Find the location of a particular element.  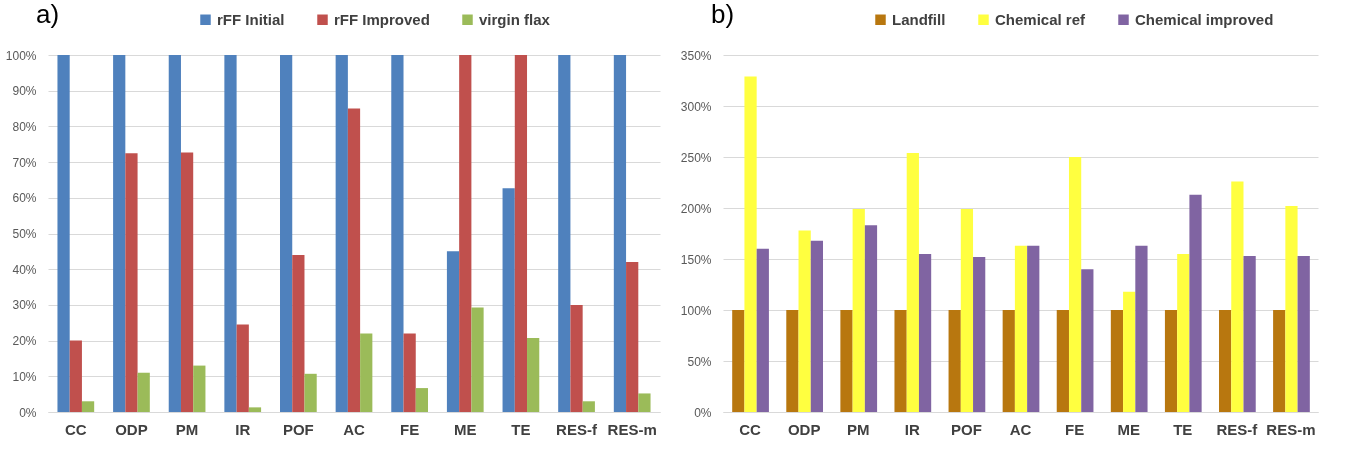

y-tick-label: 10% is located at coordinates (24, 376).